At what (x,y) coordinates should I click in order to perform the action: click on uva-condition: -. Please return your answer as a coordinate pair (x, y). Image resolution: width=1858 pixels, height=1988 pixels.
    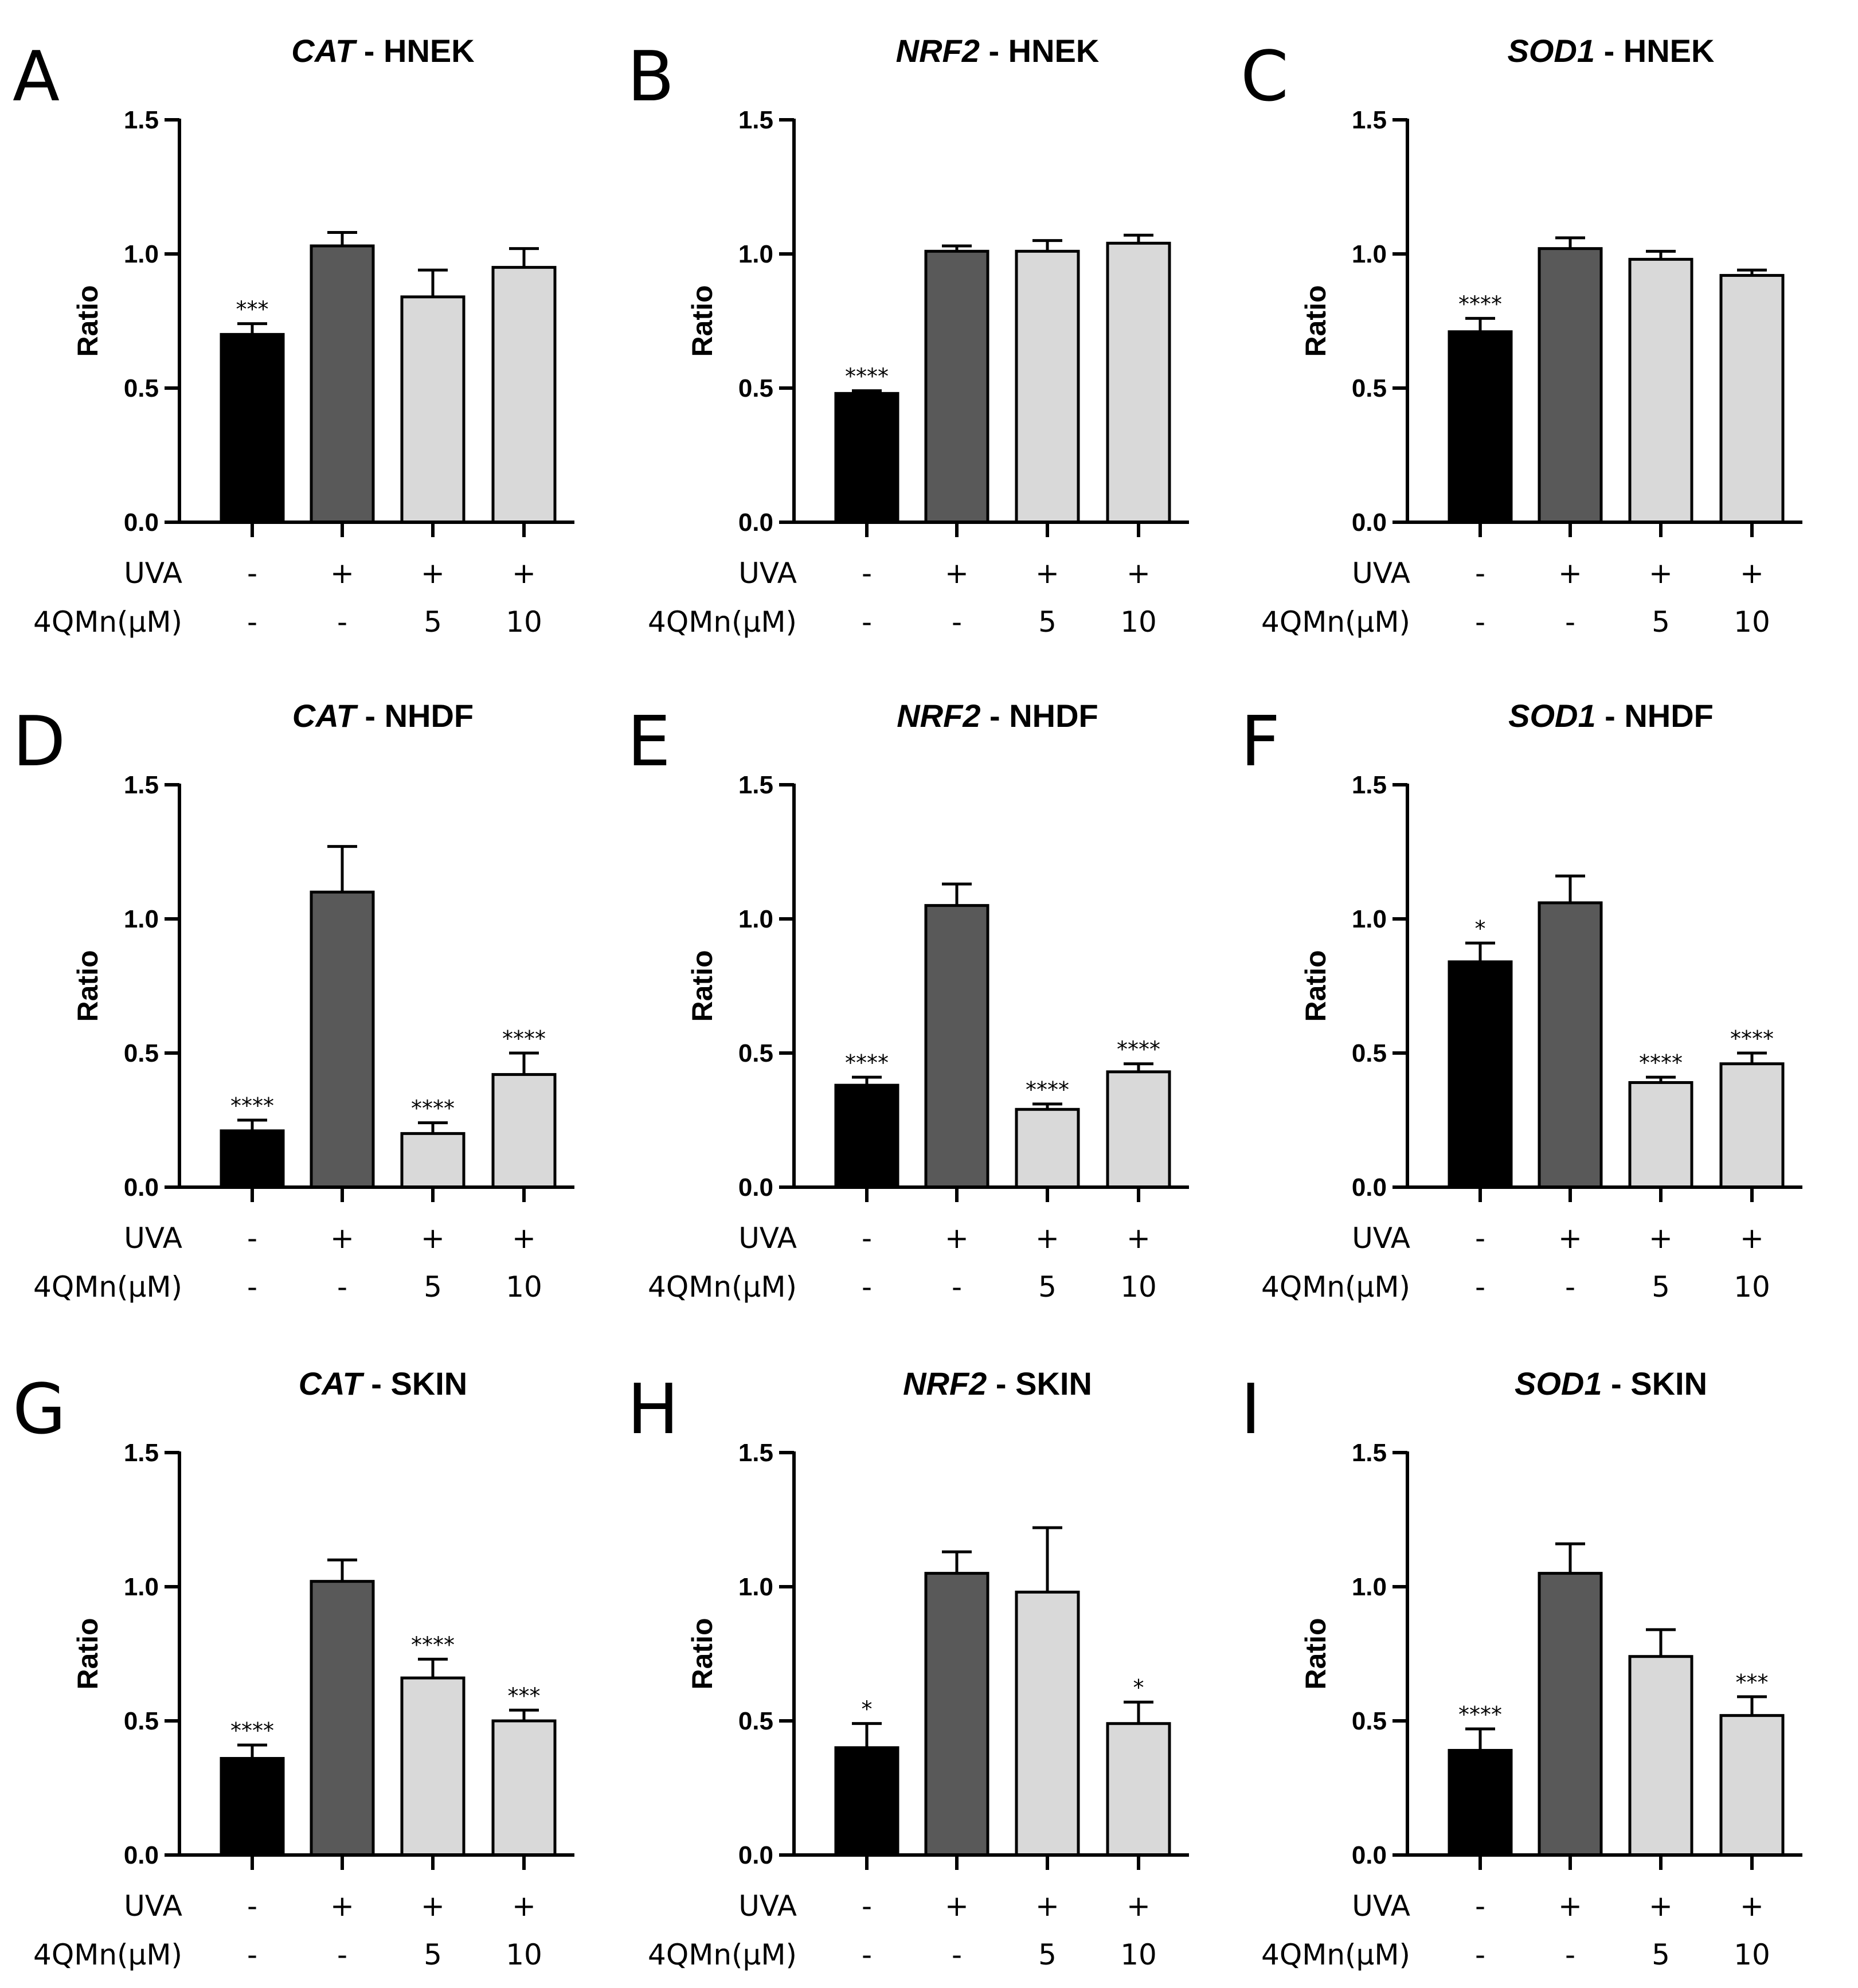
    Looking at the image, I should click on (867, 573).